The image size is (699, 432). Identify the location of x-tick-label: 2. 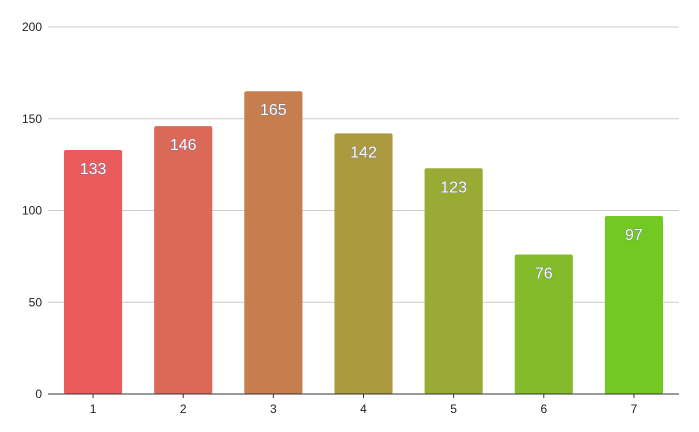
(183, 409).